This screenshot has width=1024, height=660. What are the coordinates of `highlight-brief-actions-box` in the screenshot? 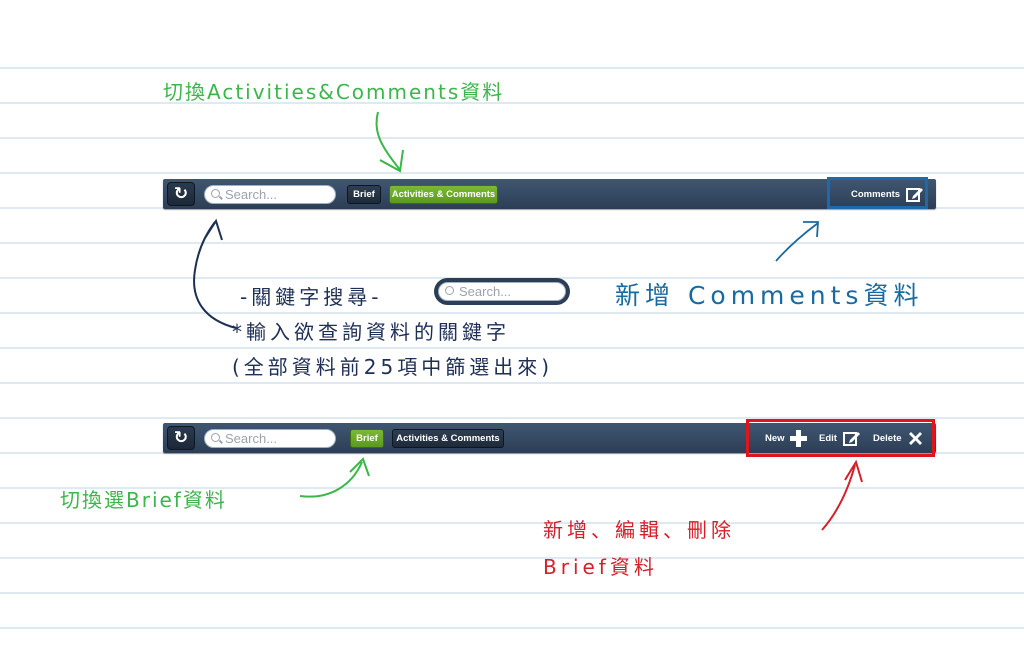 It's located at (840, 438).